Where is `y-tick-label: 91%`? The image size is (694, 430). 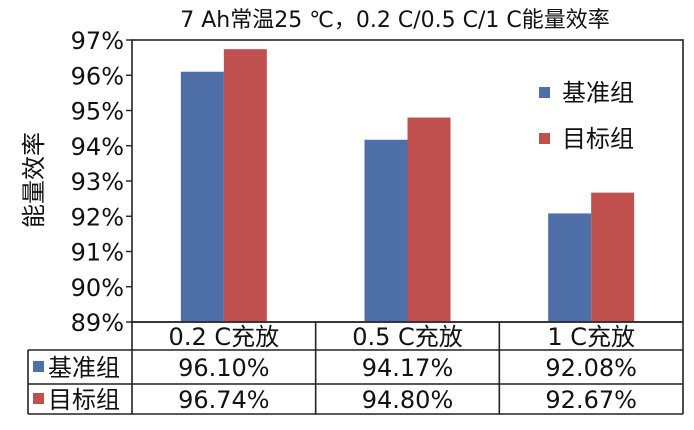
y-tick-label: 91% is located at coordinates (97, 253).